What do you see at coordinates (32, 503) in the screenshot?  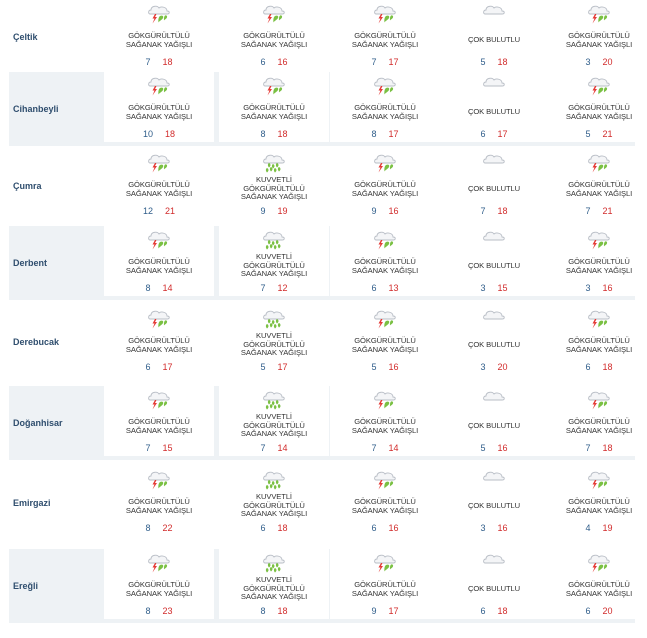 I see `district-name: Emirgazi` at bounding box center [32, 503].